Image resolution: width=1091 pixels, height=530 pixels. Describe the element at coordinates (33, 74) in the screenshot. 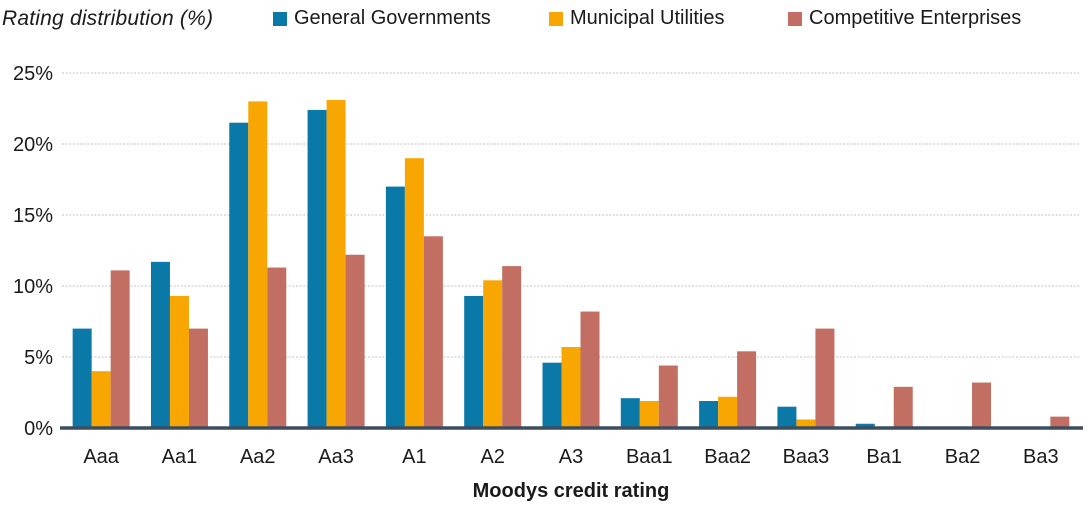

I see `y-tick-label-25: 25%` at that location.